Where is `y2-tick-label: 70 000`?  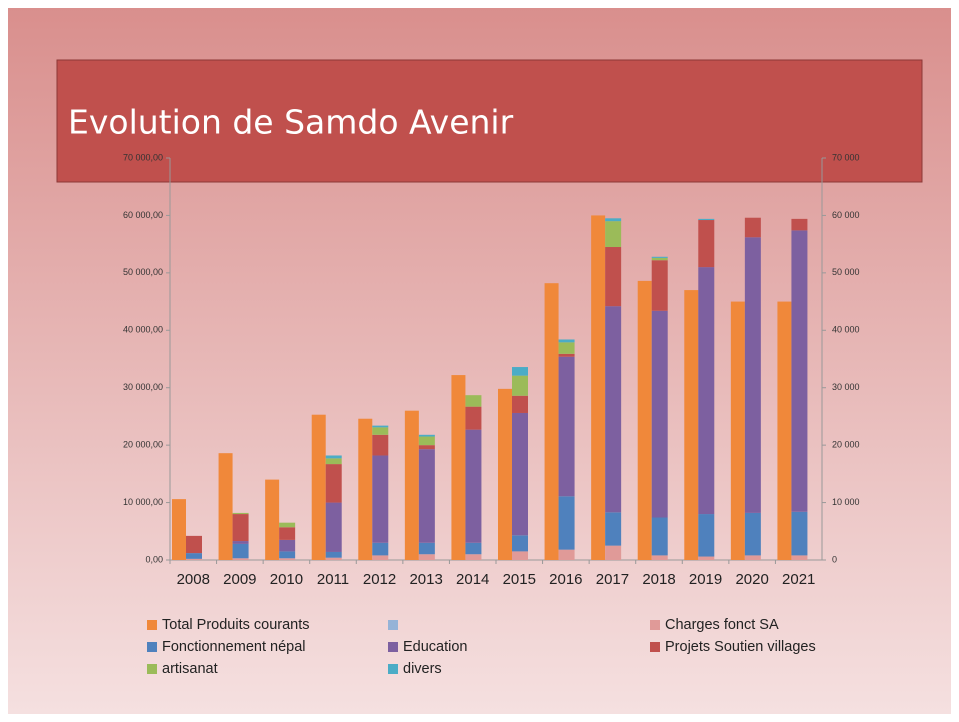
y2-tick-label: 70 000 is located at coordinates (846, 157).